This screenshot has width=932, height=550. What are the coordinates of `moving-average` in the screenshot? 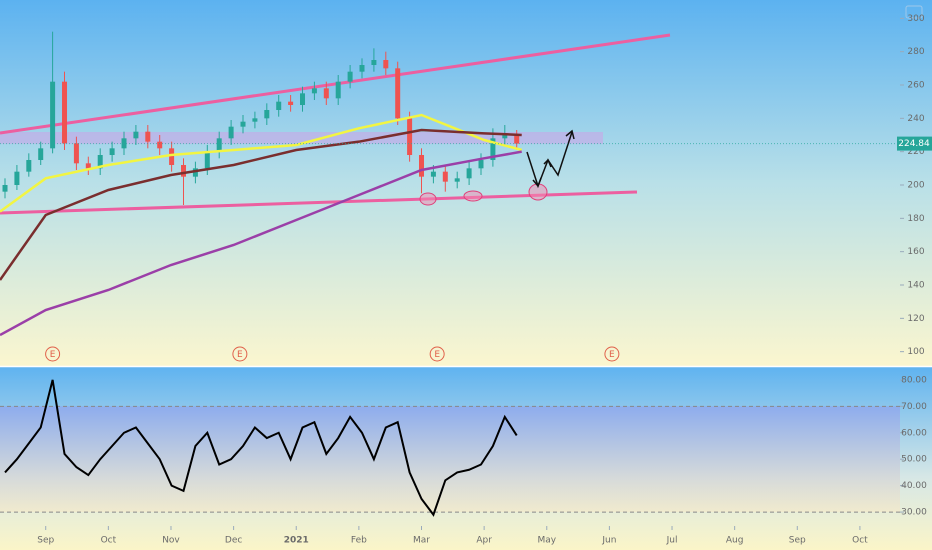 It's located at (261, 163).